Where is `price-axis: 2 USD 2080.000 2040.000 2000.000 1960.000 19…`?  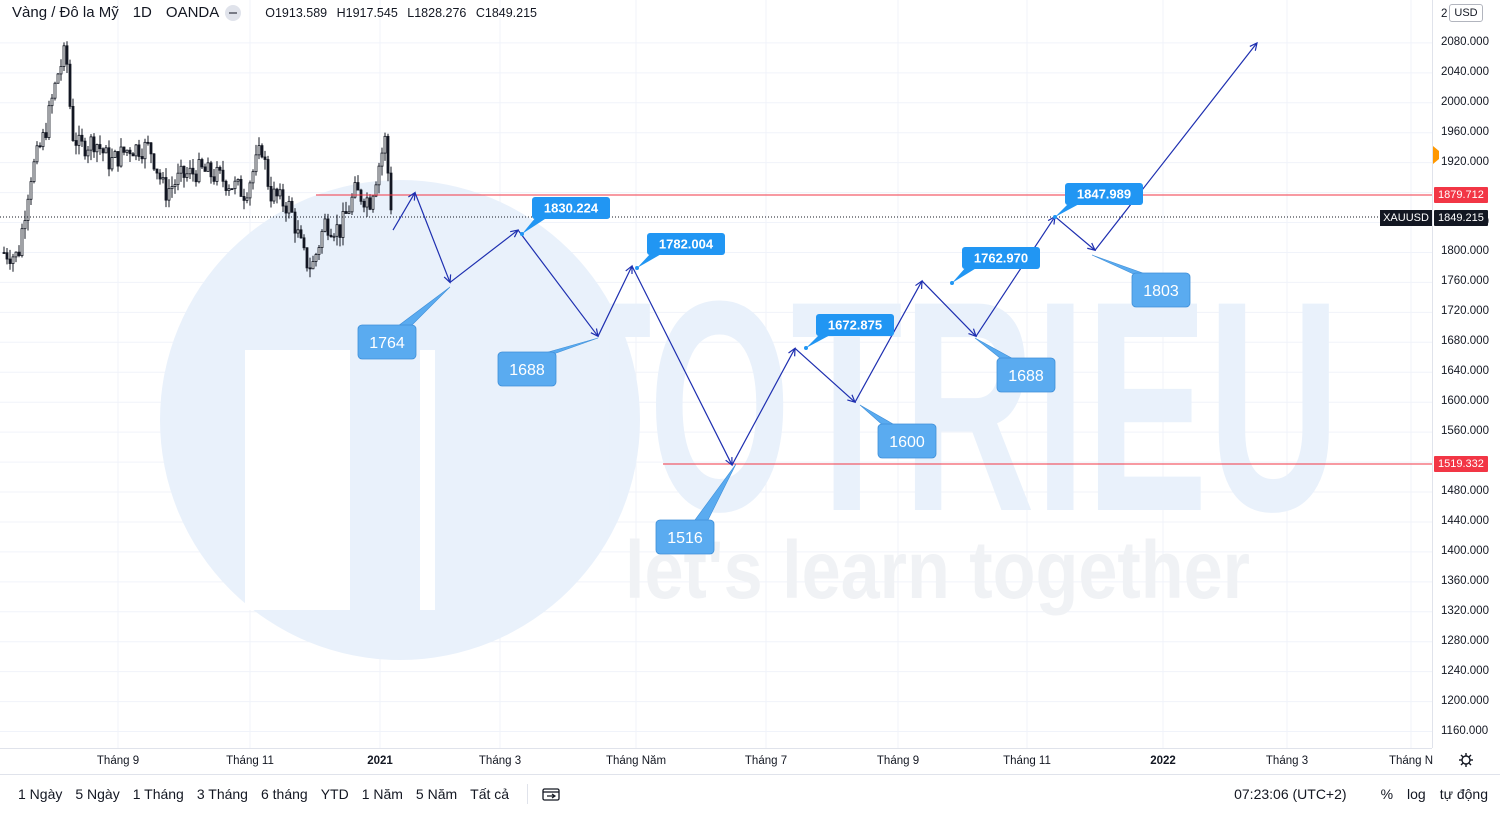 price-axis: 2 USD 2080.000 2040.000 2000.000 1960.000 19… is located at coordinates (1466, 374).